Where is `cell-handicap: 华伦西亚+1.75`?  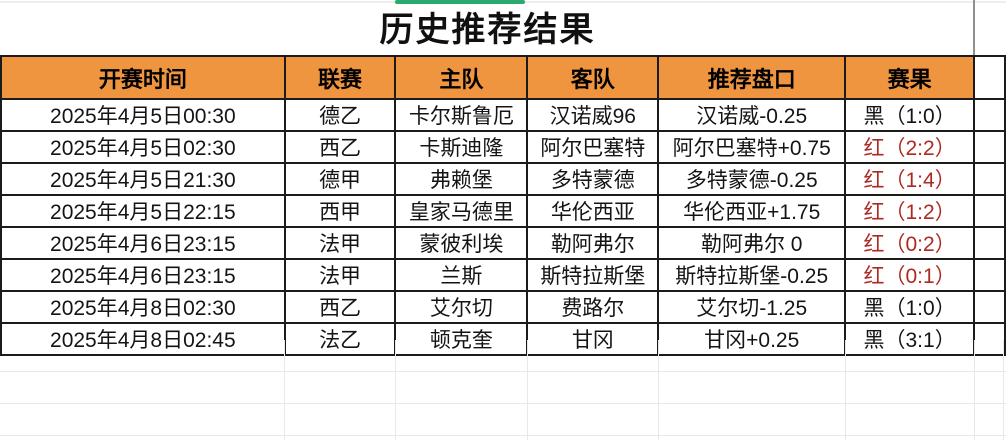
cell-handicap: 华伦西亚+1.75 is located at coordinates (752, 211).